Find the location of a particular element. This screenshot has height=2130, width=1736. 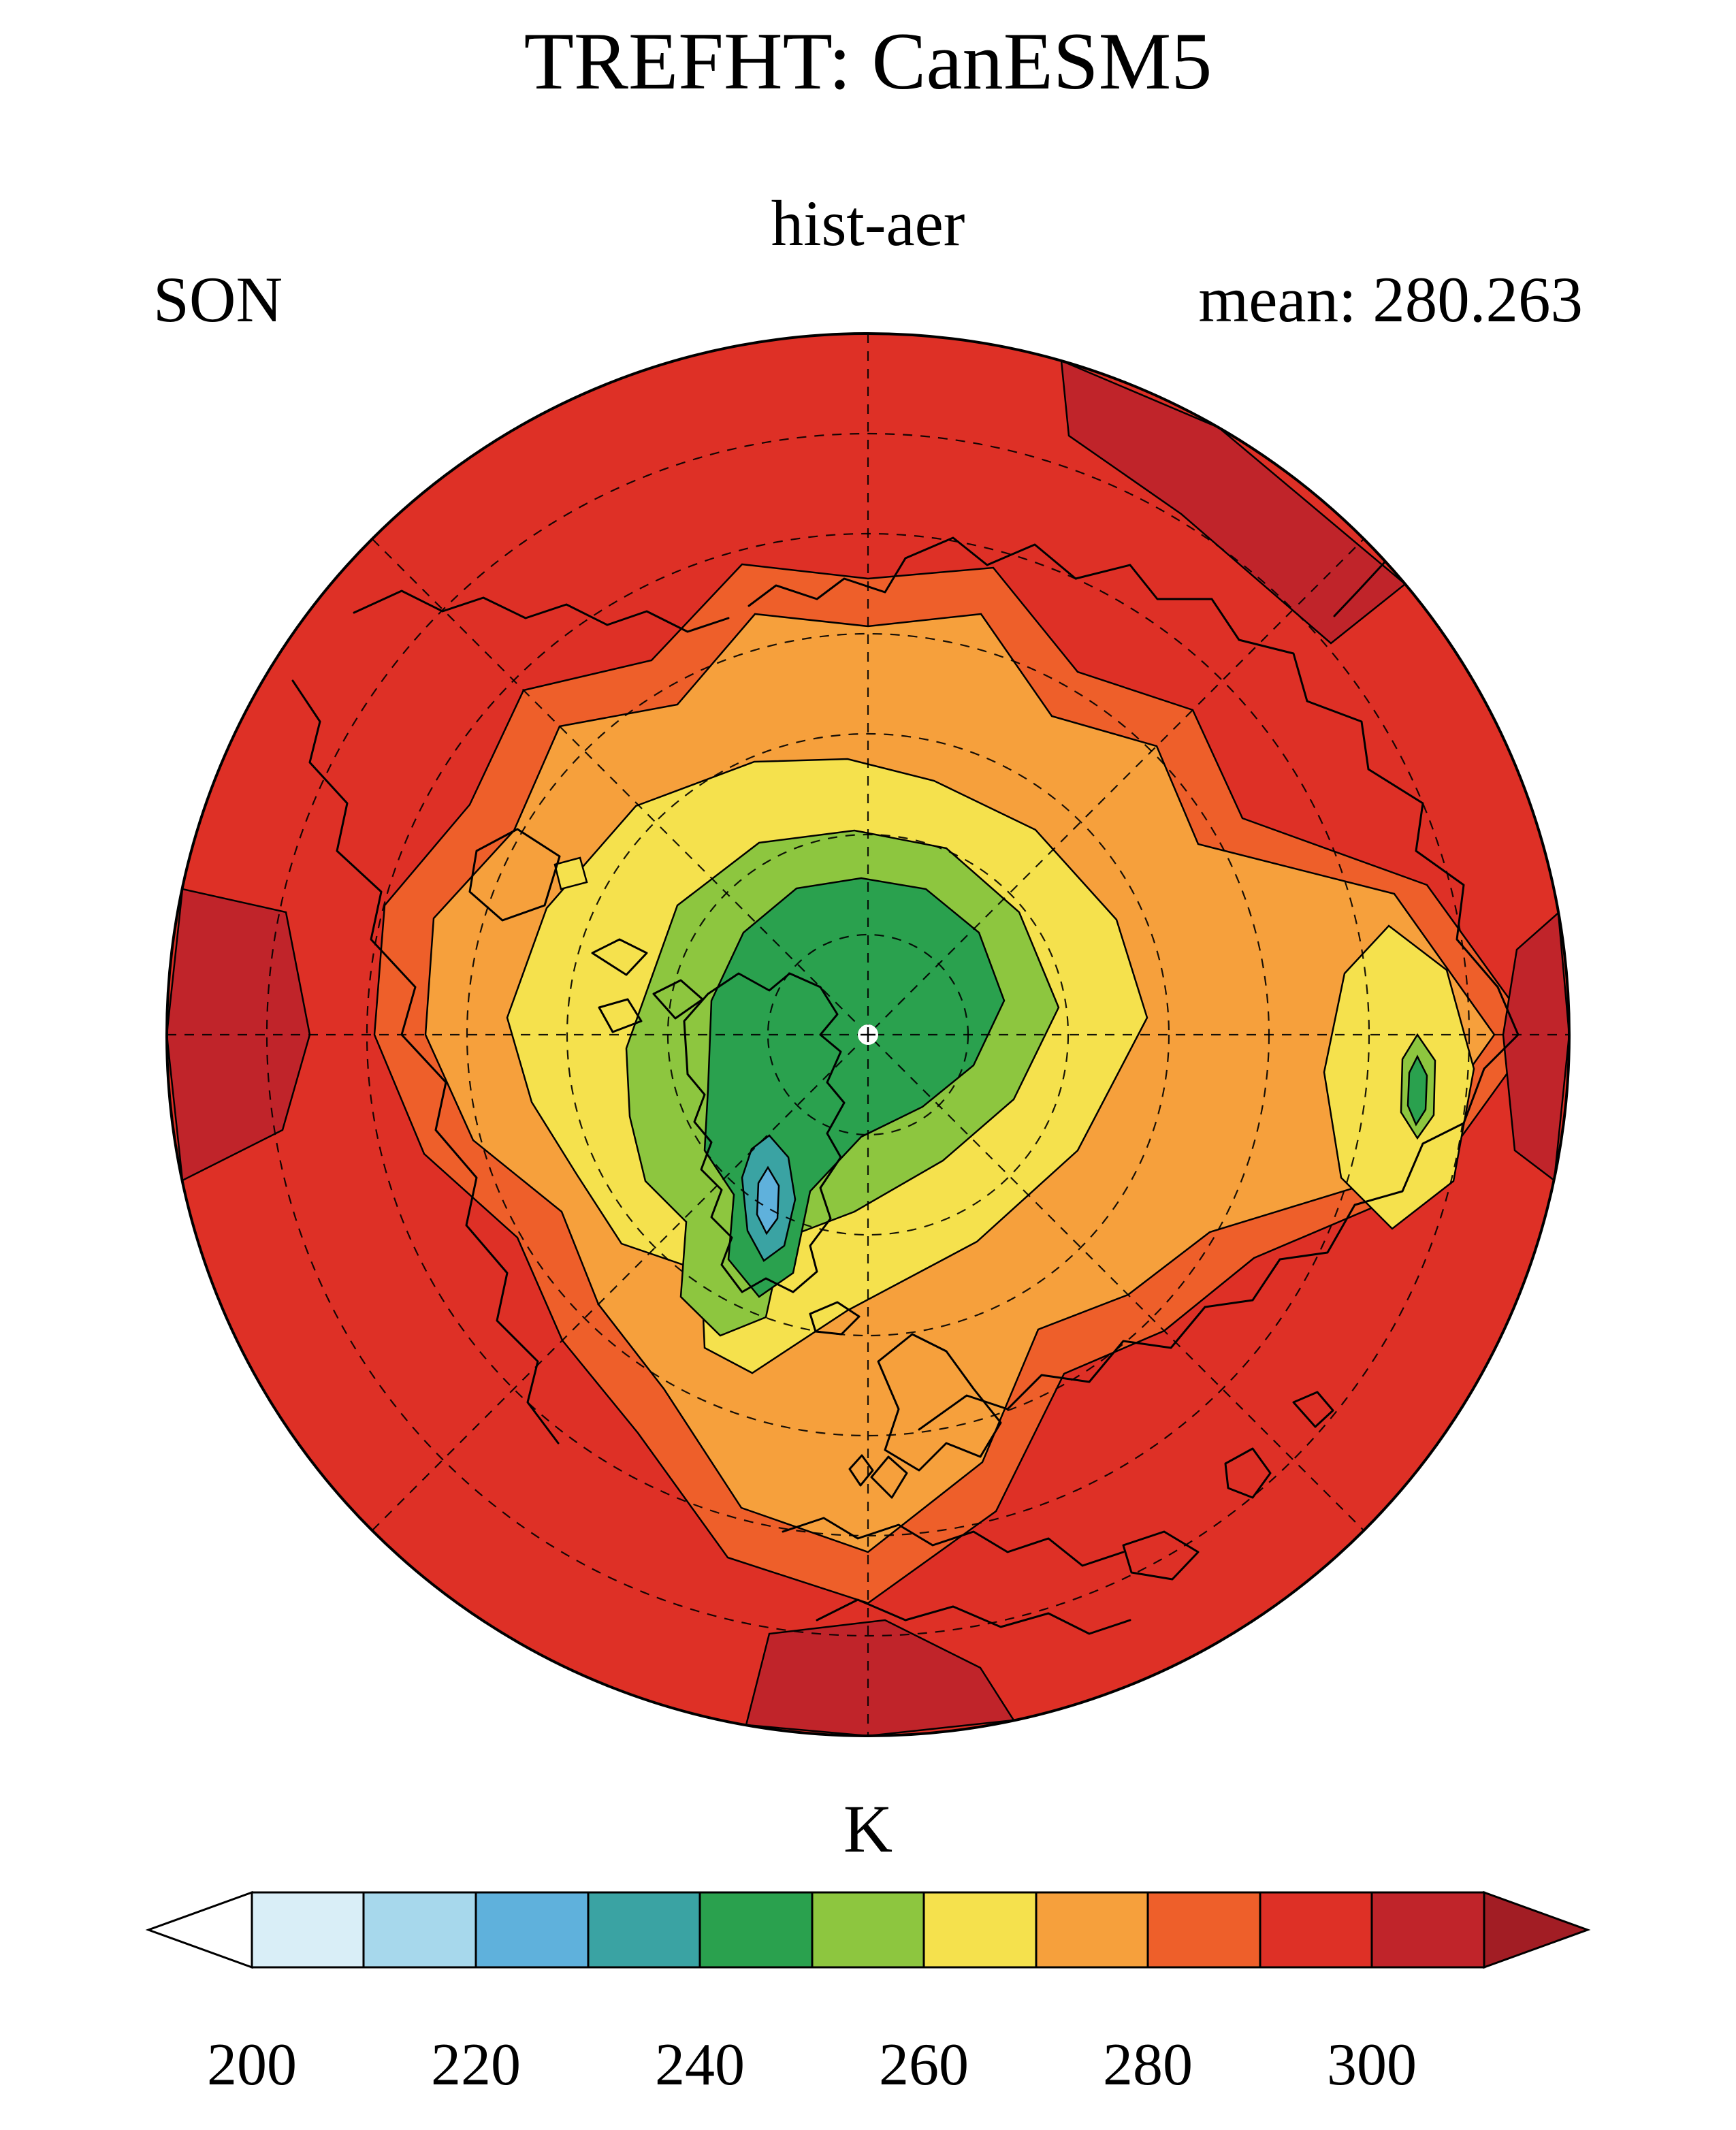

coastline-arctic-islands is located at coordinates (647, 985).